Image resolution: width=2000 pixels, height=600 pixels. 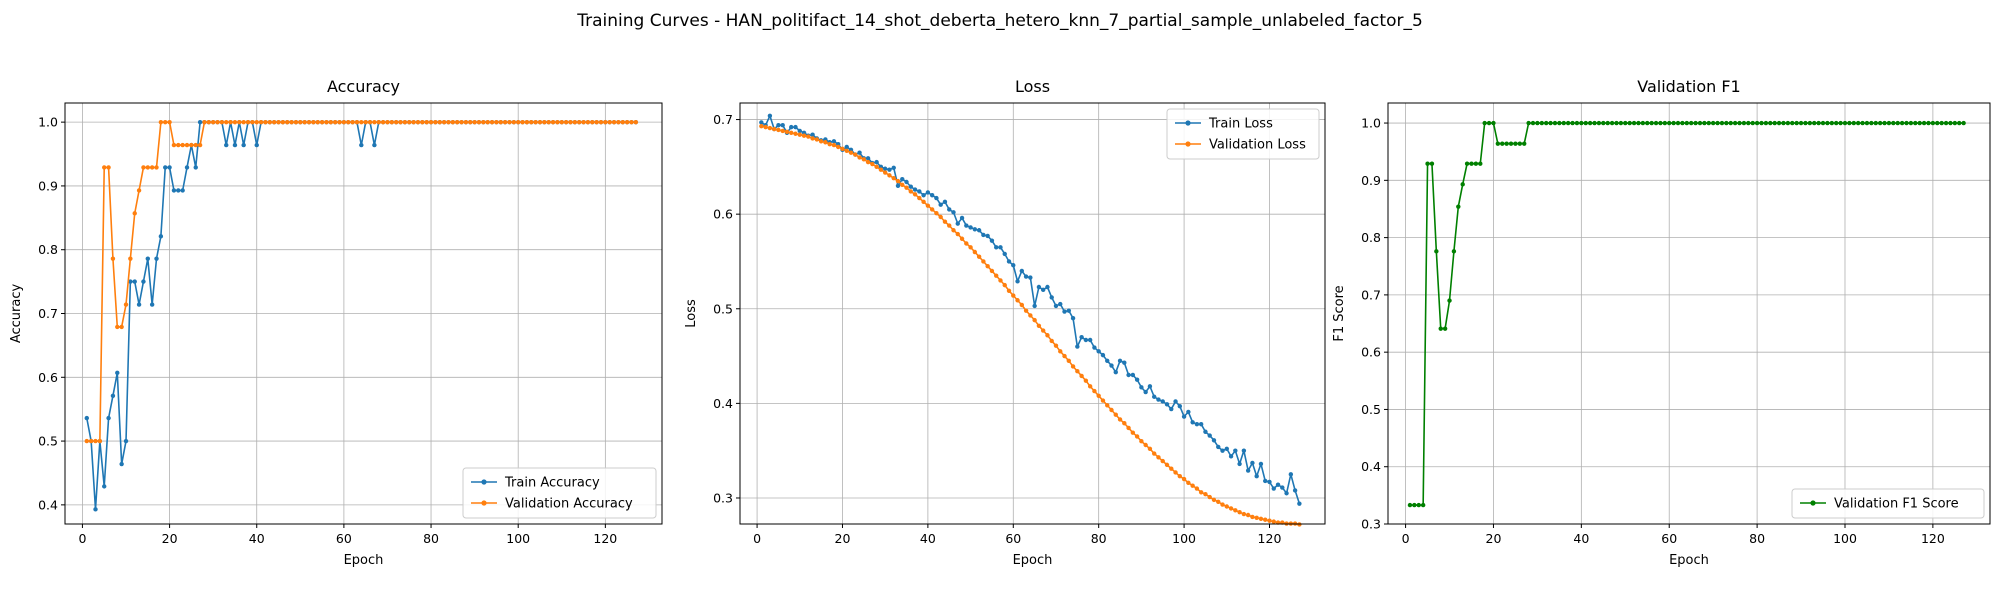 What do you see at coordinates (344, 538) in the screenshot?
I see `x-tick-label: 60` at bounding box center [344, 538].